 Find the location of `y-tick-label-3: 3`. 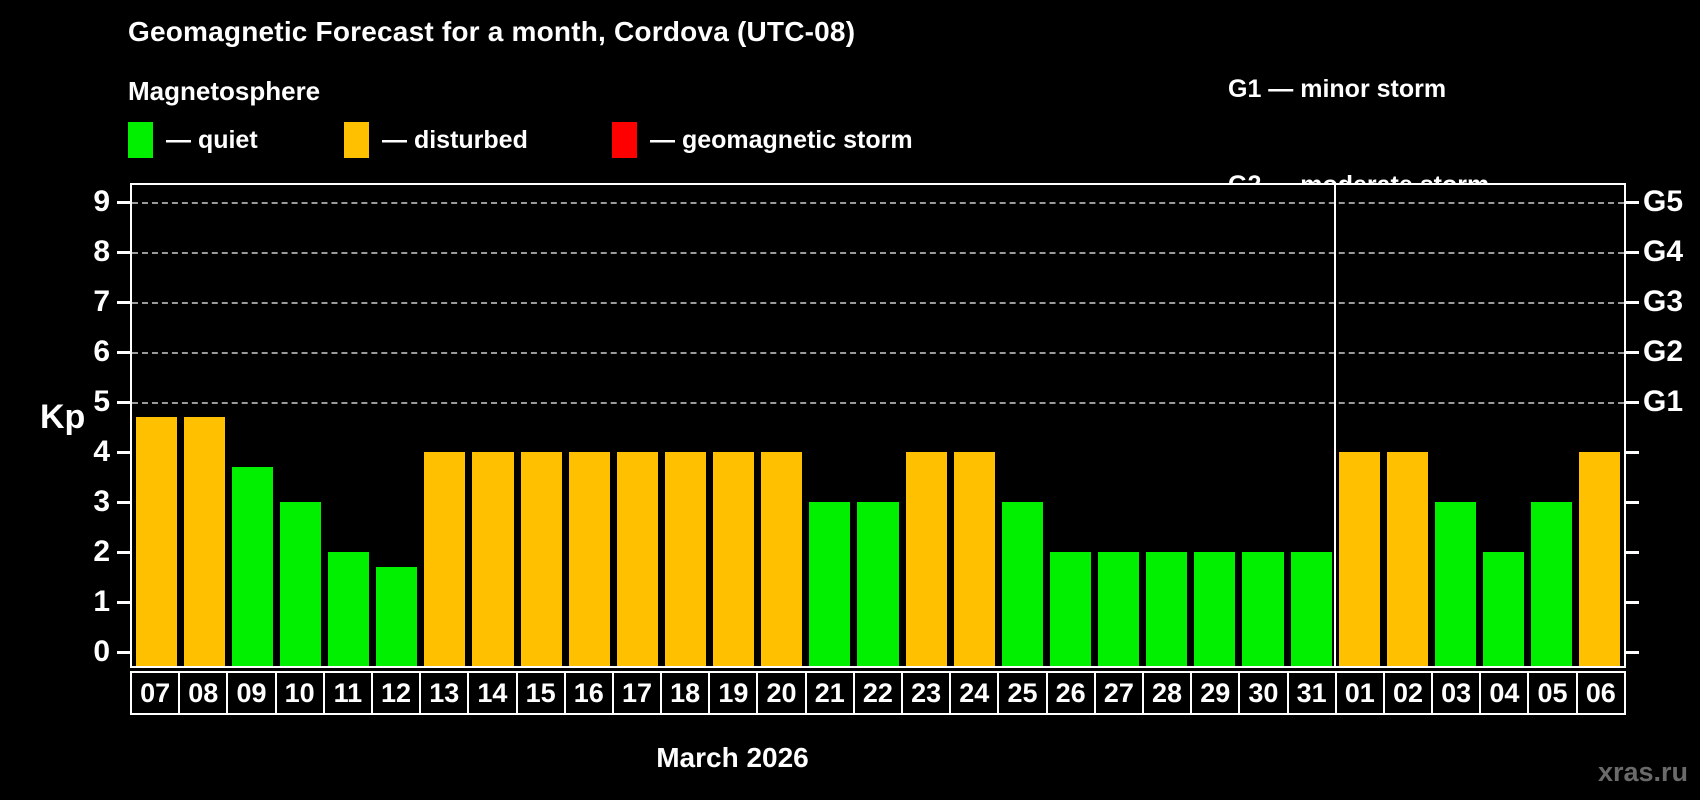

y-tick-label-3: 3 is located at coordinates (101, 501).